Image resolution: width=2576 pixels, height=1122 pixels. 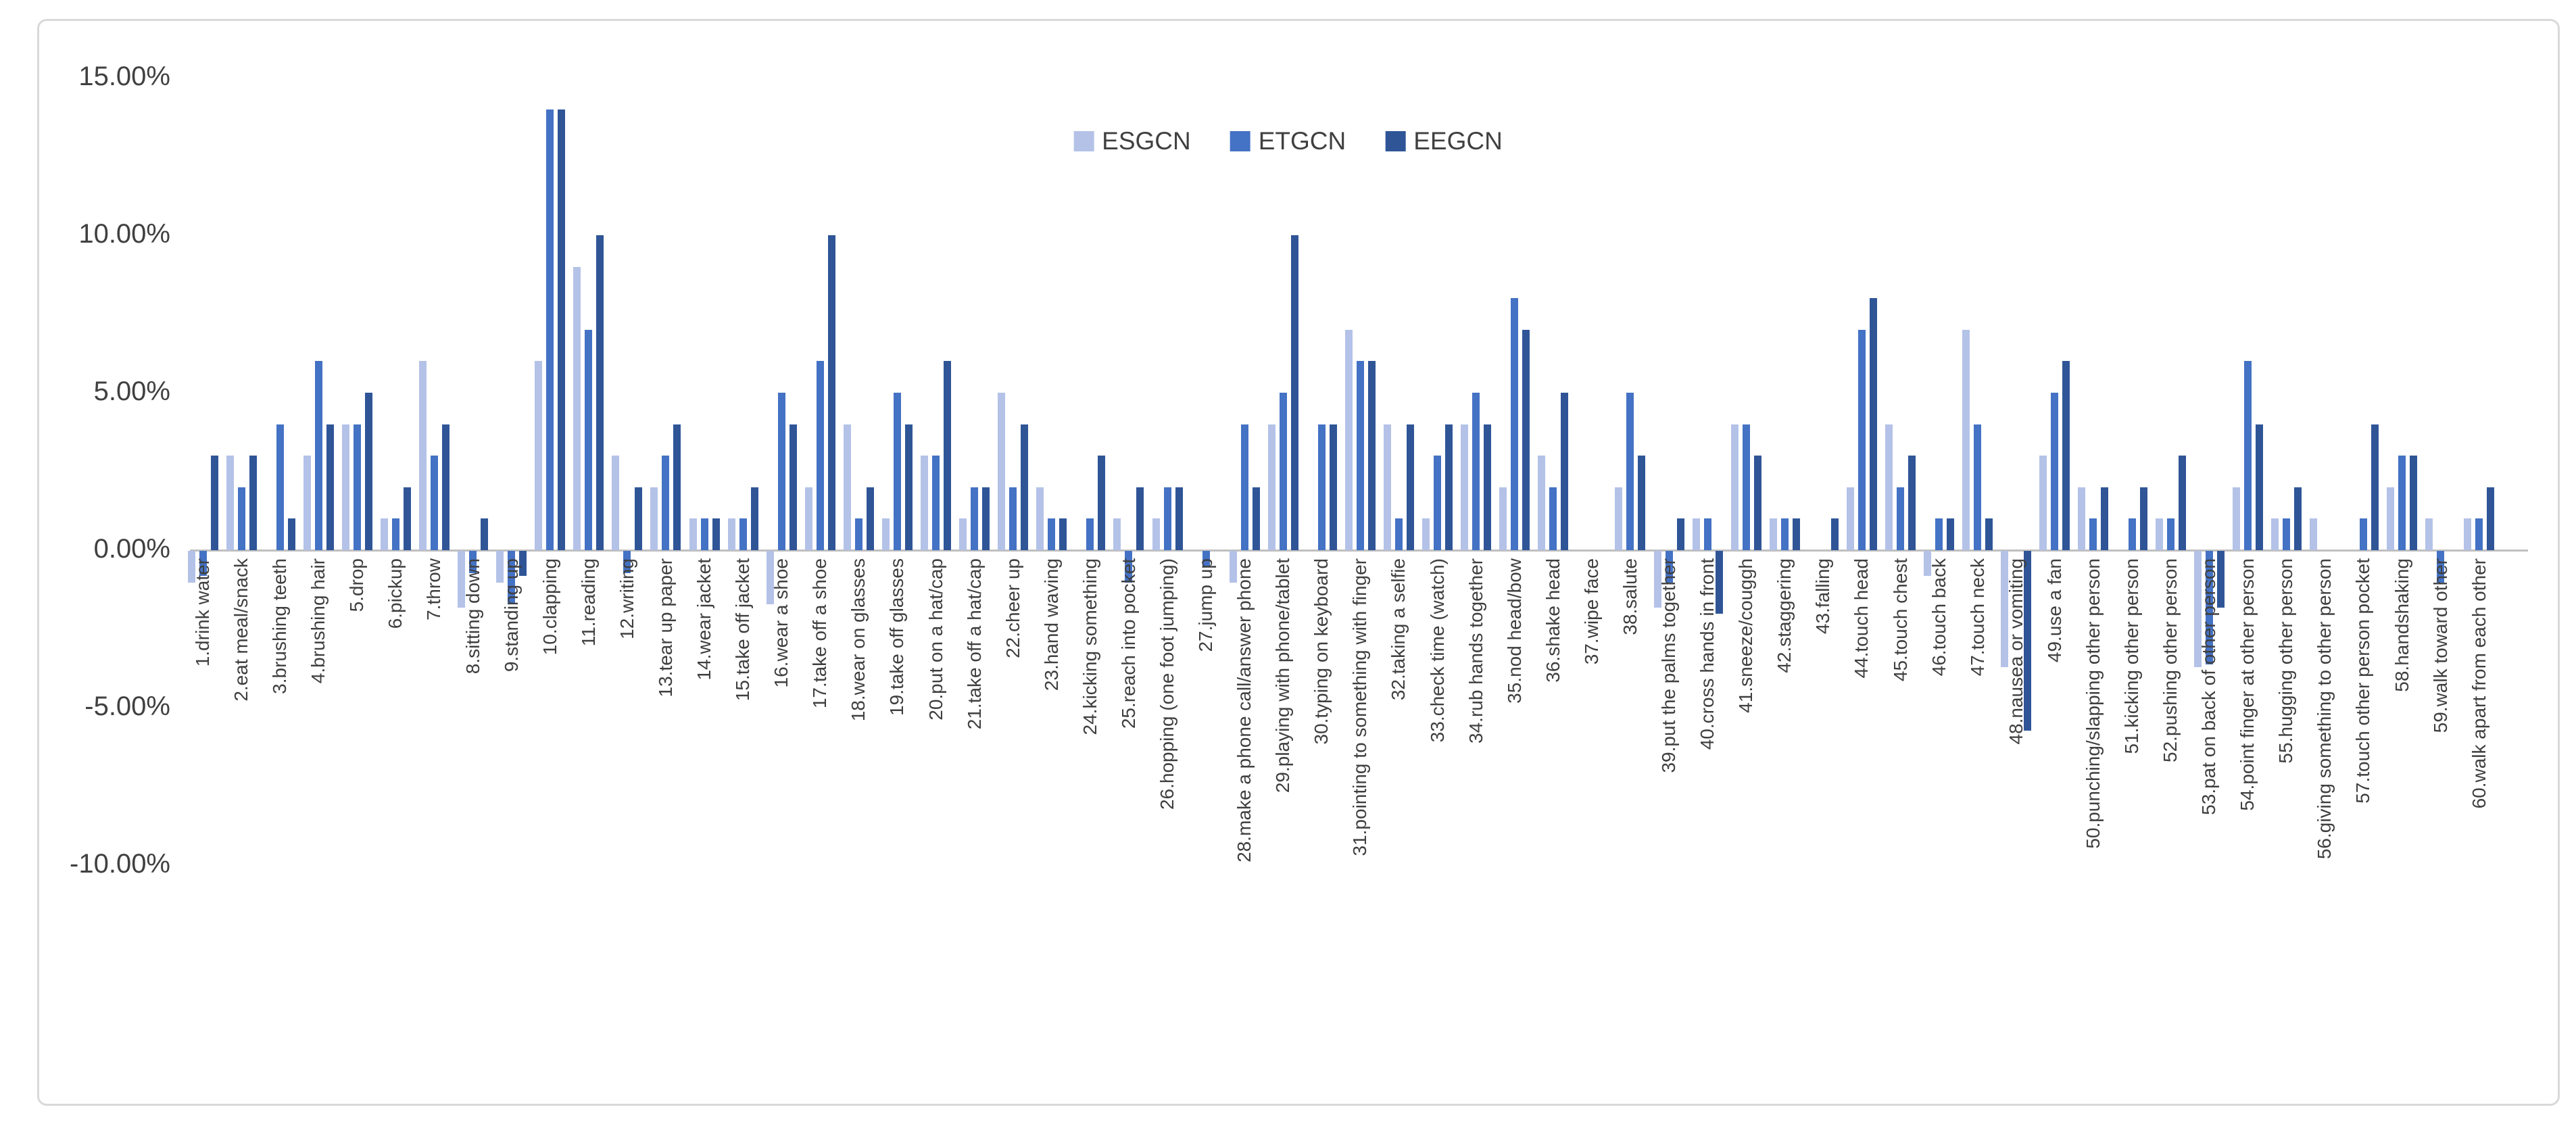 I want to click on category-label-32: 32.taking a selfie, so click(x=1398, y=629).